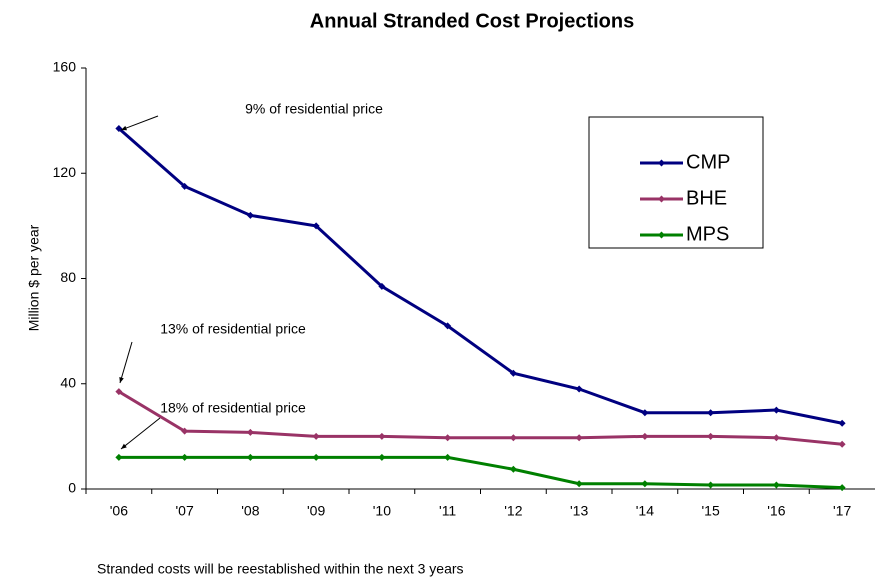  What do you see at coordinates (708, 162) in the screenshot?
I see `legend-label: CMP` at bounding box center [708, 162].